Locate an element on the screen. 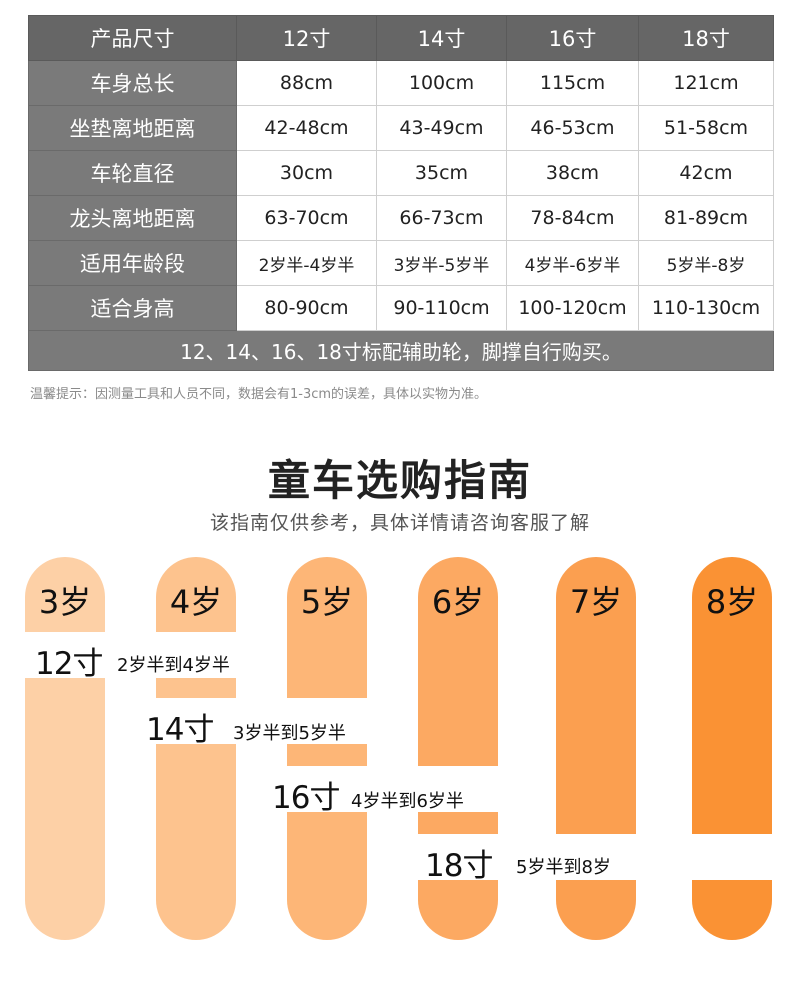 This screenshot has width=800, height=991. table-cell: 110-130cm is located at coordinates (706, 308).